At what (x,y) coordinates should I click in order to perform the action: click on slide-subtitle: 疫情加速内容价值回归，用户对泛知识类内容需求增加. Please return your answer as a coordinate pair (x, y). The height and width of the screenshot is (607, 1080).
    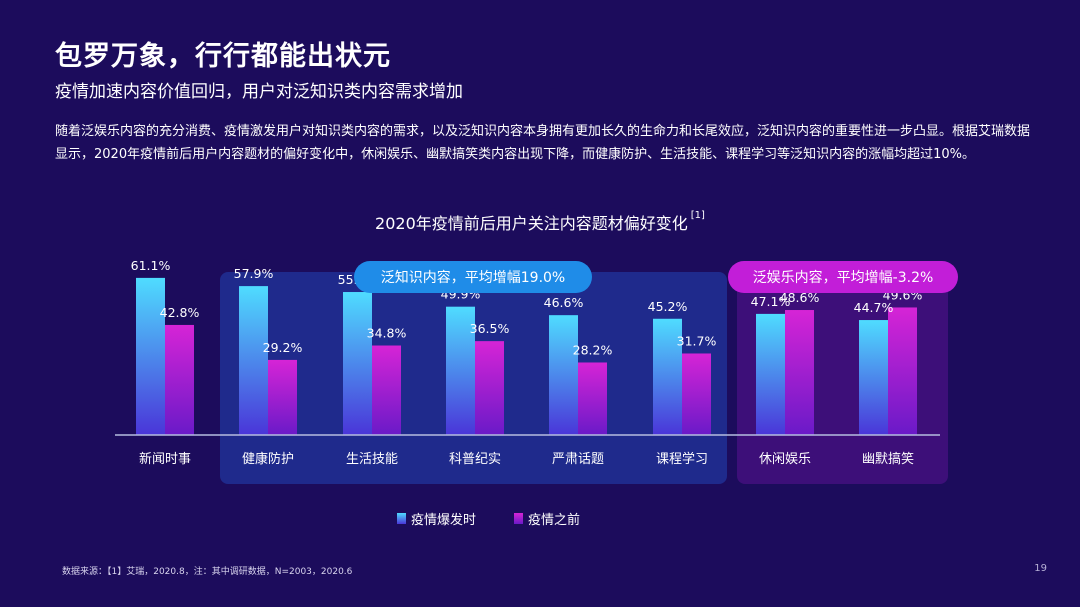
    Looking at the image, I should click on (259, 92).